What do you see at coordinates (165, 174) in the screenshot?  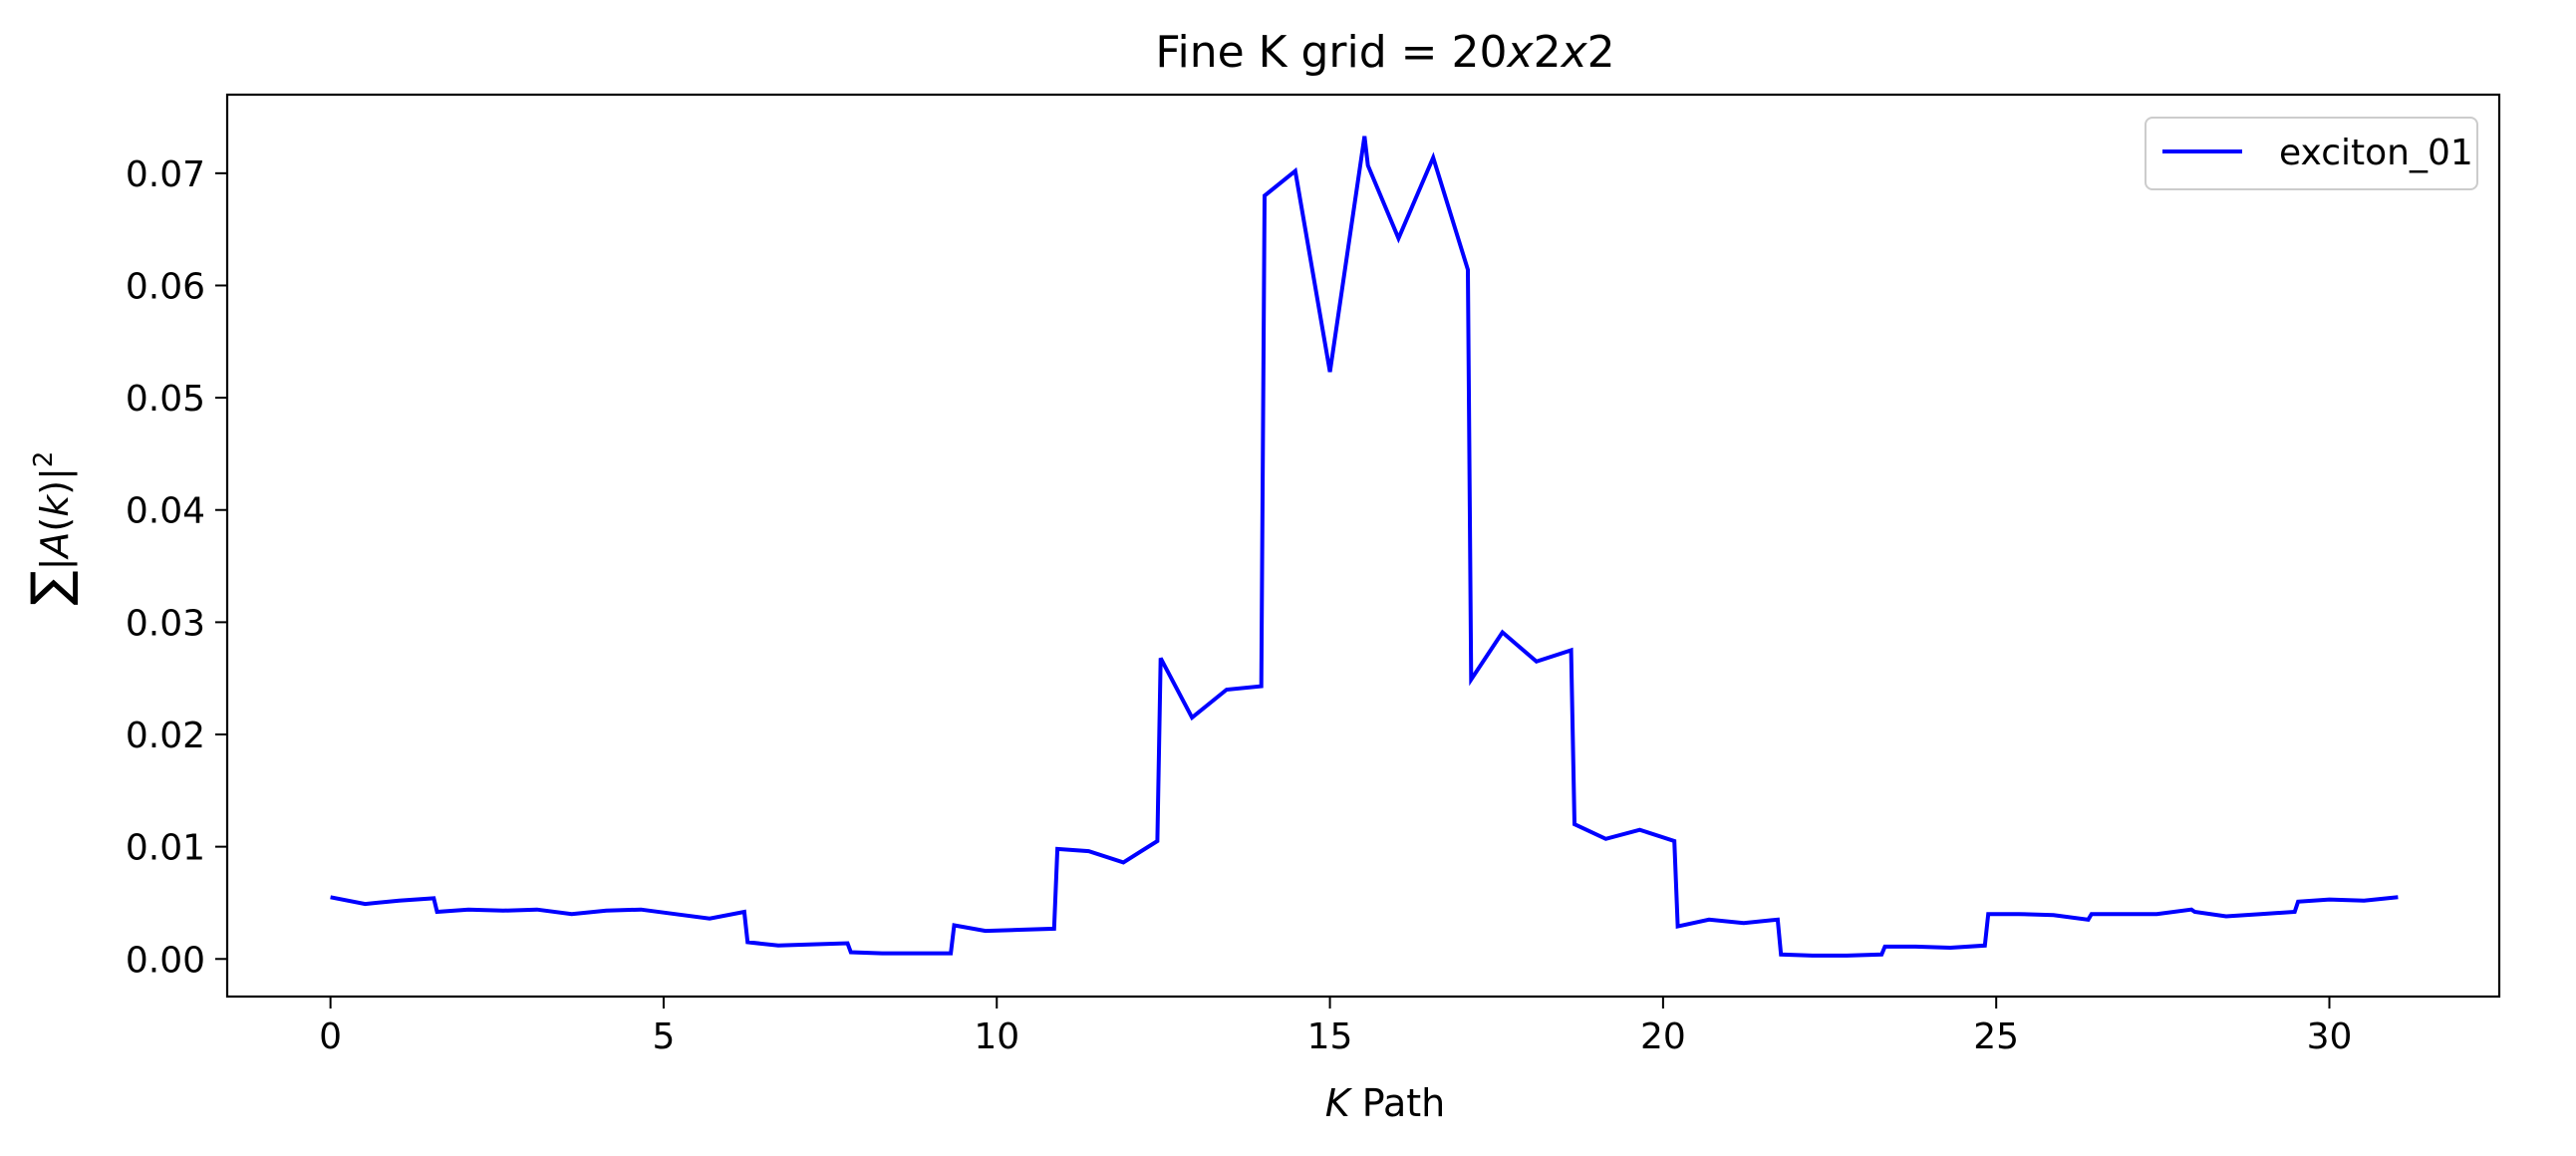 I see `y-tick-label: 0.07` at bounding box center [165, 174].